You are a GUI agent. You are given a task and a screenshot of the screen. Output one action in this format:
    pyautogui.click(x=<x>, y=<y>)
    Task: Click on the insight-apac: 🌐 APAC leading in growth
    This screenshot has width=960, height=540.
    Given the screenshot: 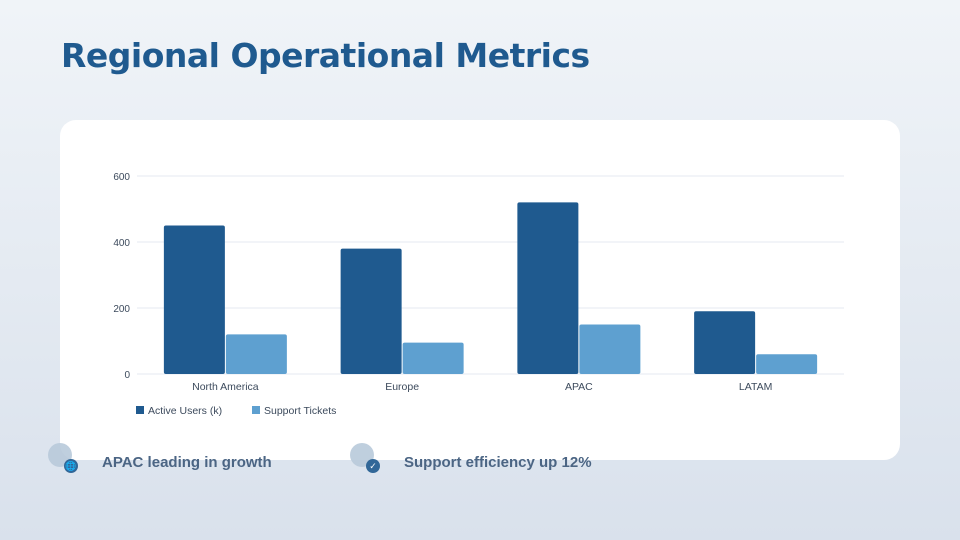 What is the action you would take?
    pyautogui.click(x=160, y=455)
    